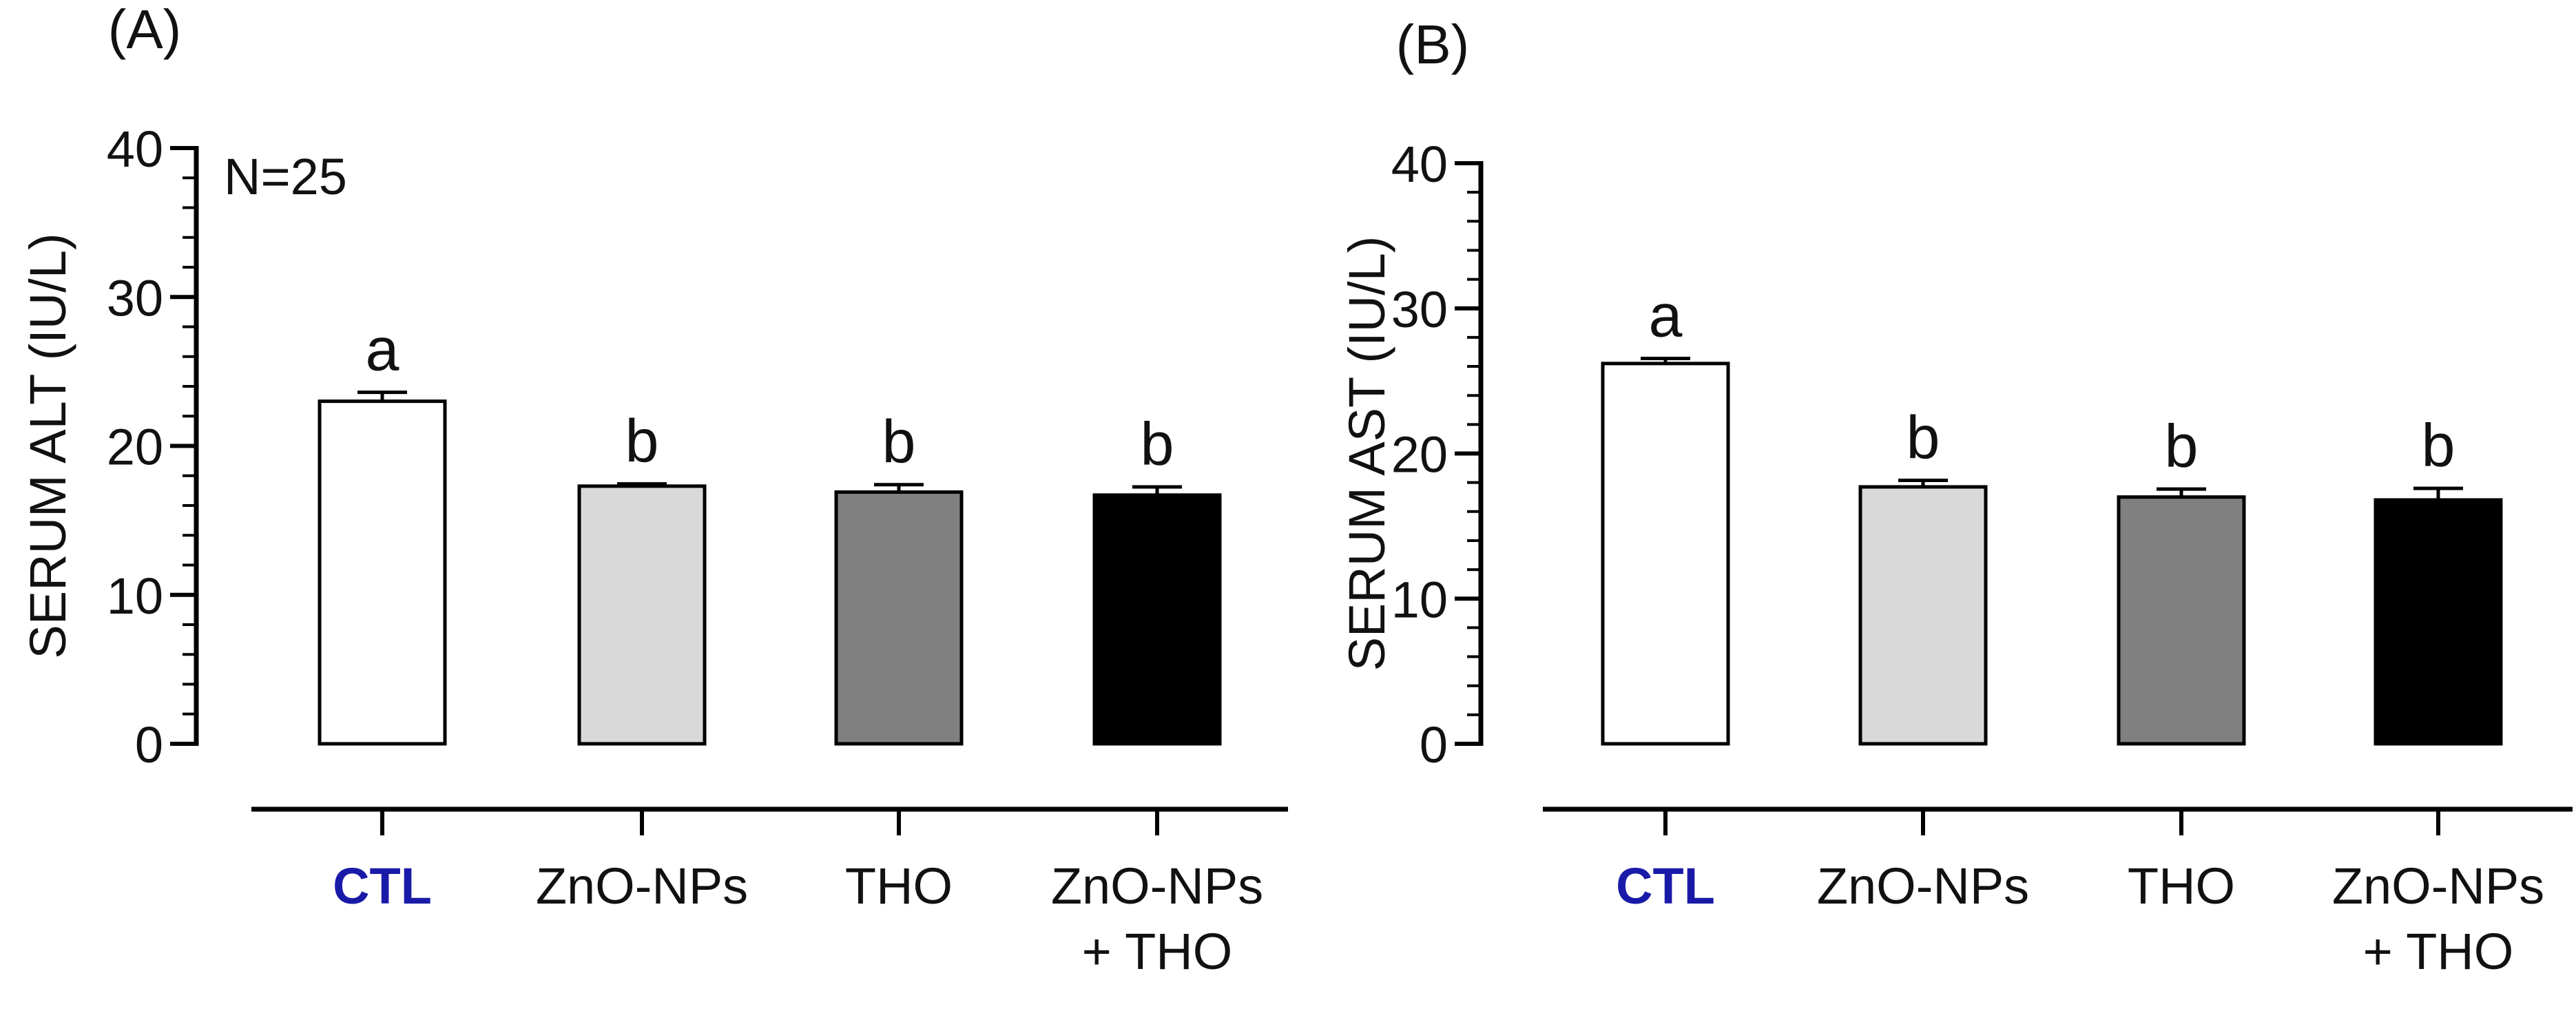 This screenshot has height=1011, width=2576. I want to click on panel-label: (A), so click(145, 30).